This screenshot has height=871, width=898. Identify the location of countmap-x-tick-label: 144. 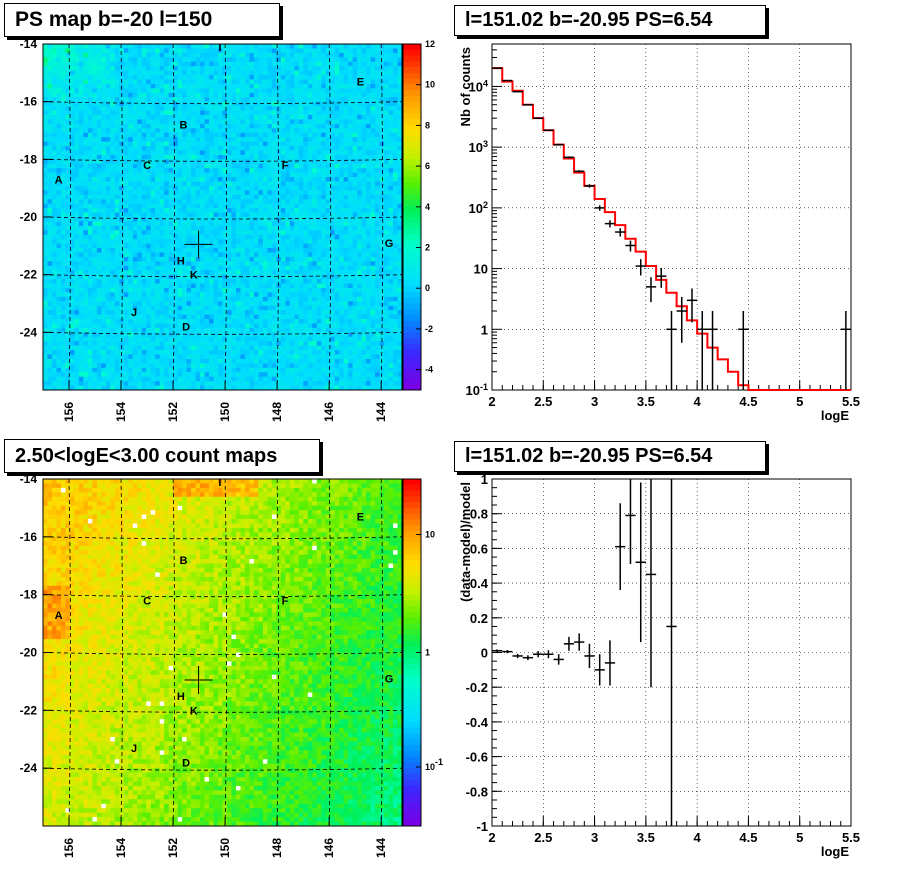
(381, 848).